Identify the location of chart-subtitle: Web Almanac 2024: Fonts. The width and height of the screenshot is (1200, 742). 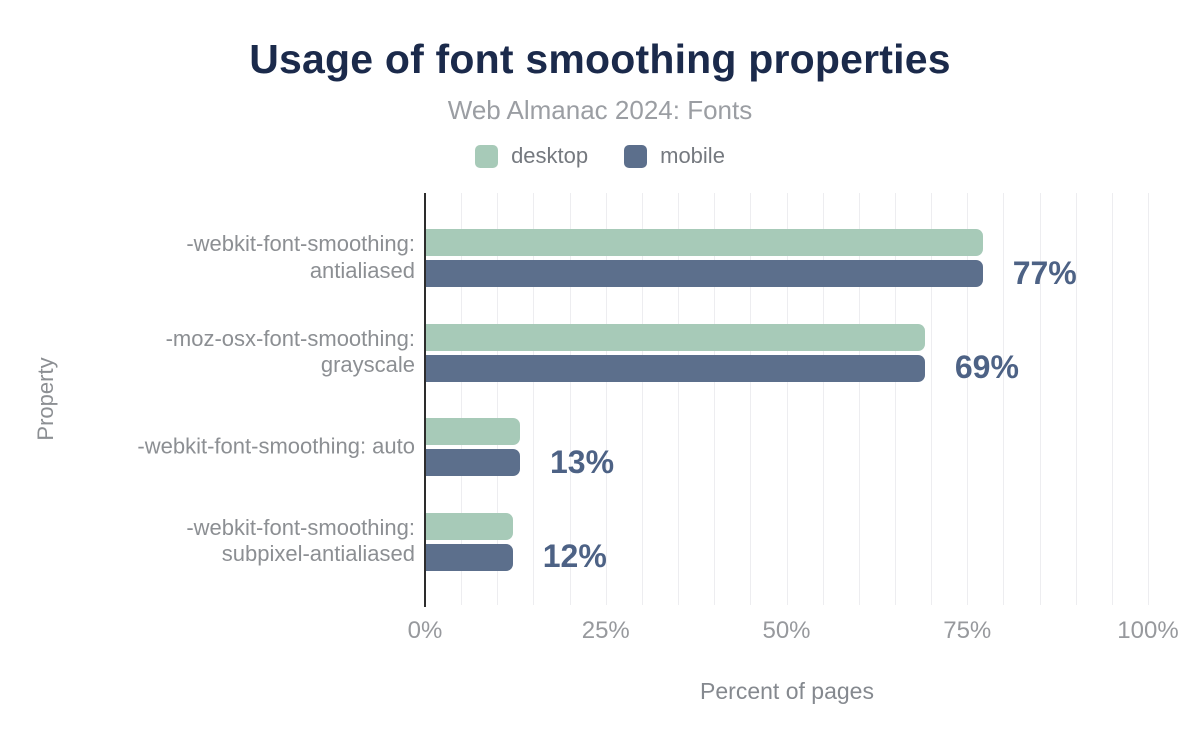
(600, 110).